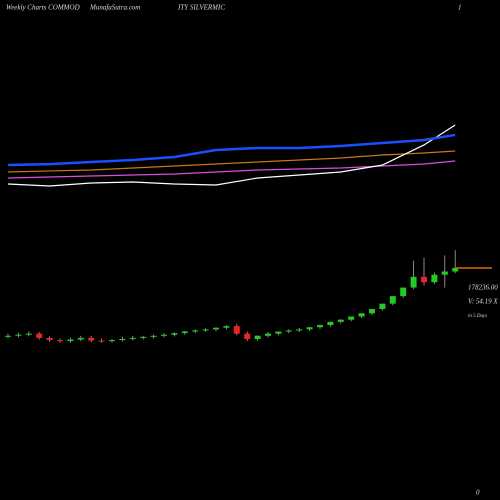 The width and height of the screenshot is (500, 500). What do you see at coordinates (114, 8) in the screenshot?
I see `site: MunafaSutra.com` at bounding box center [114, 8].